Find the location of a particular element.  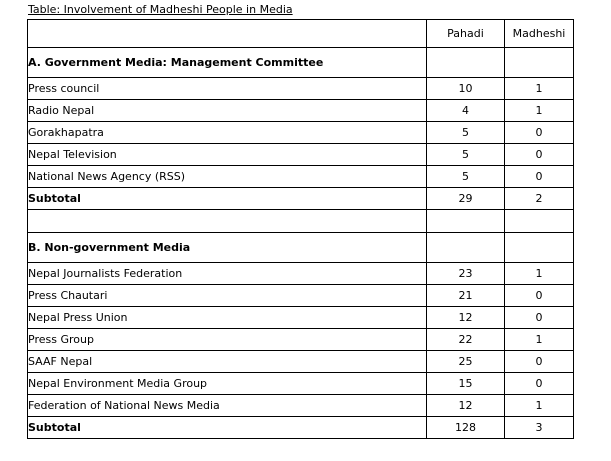

row-pahadi-value: 23 is located at coordinates (465, 273).